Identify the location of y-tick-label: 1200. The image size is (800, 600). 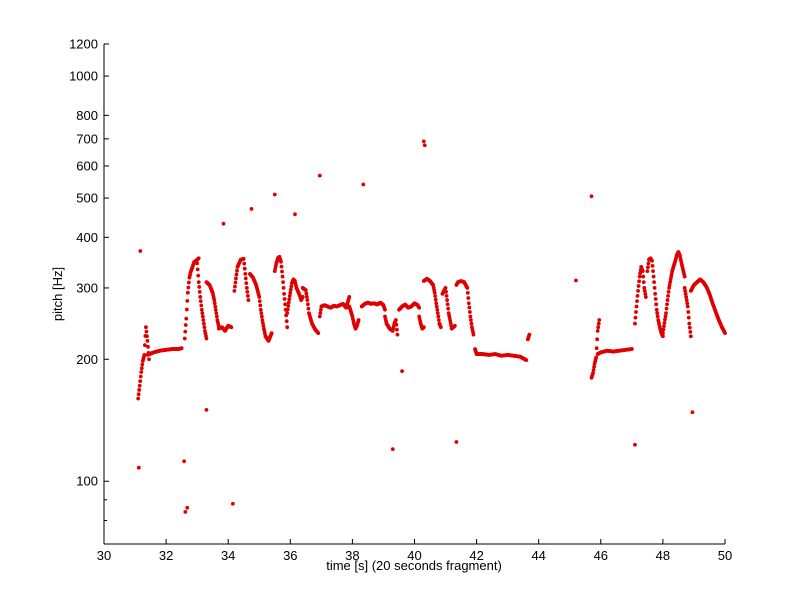
(83, 44).